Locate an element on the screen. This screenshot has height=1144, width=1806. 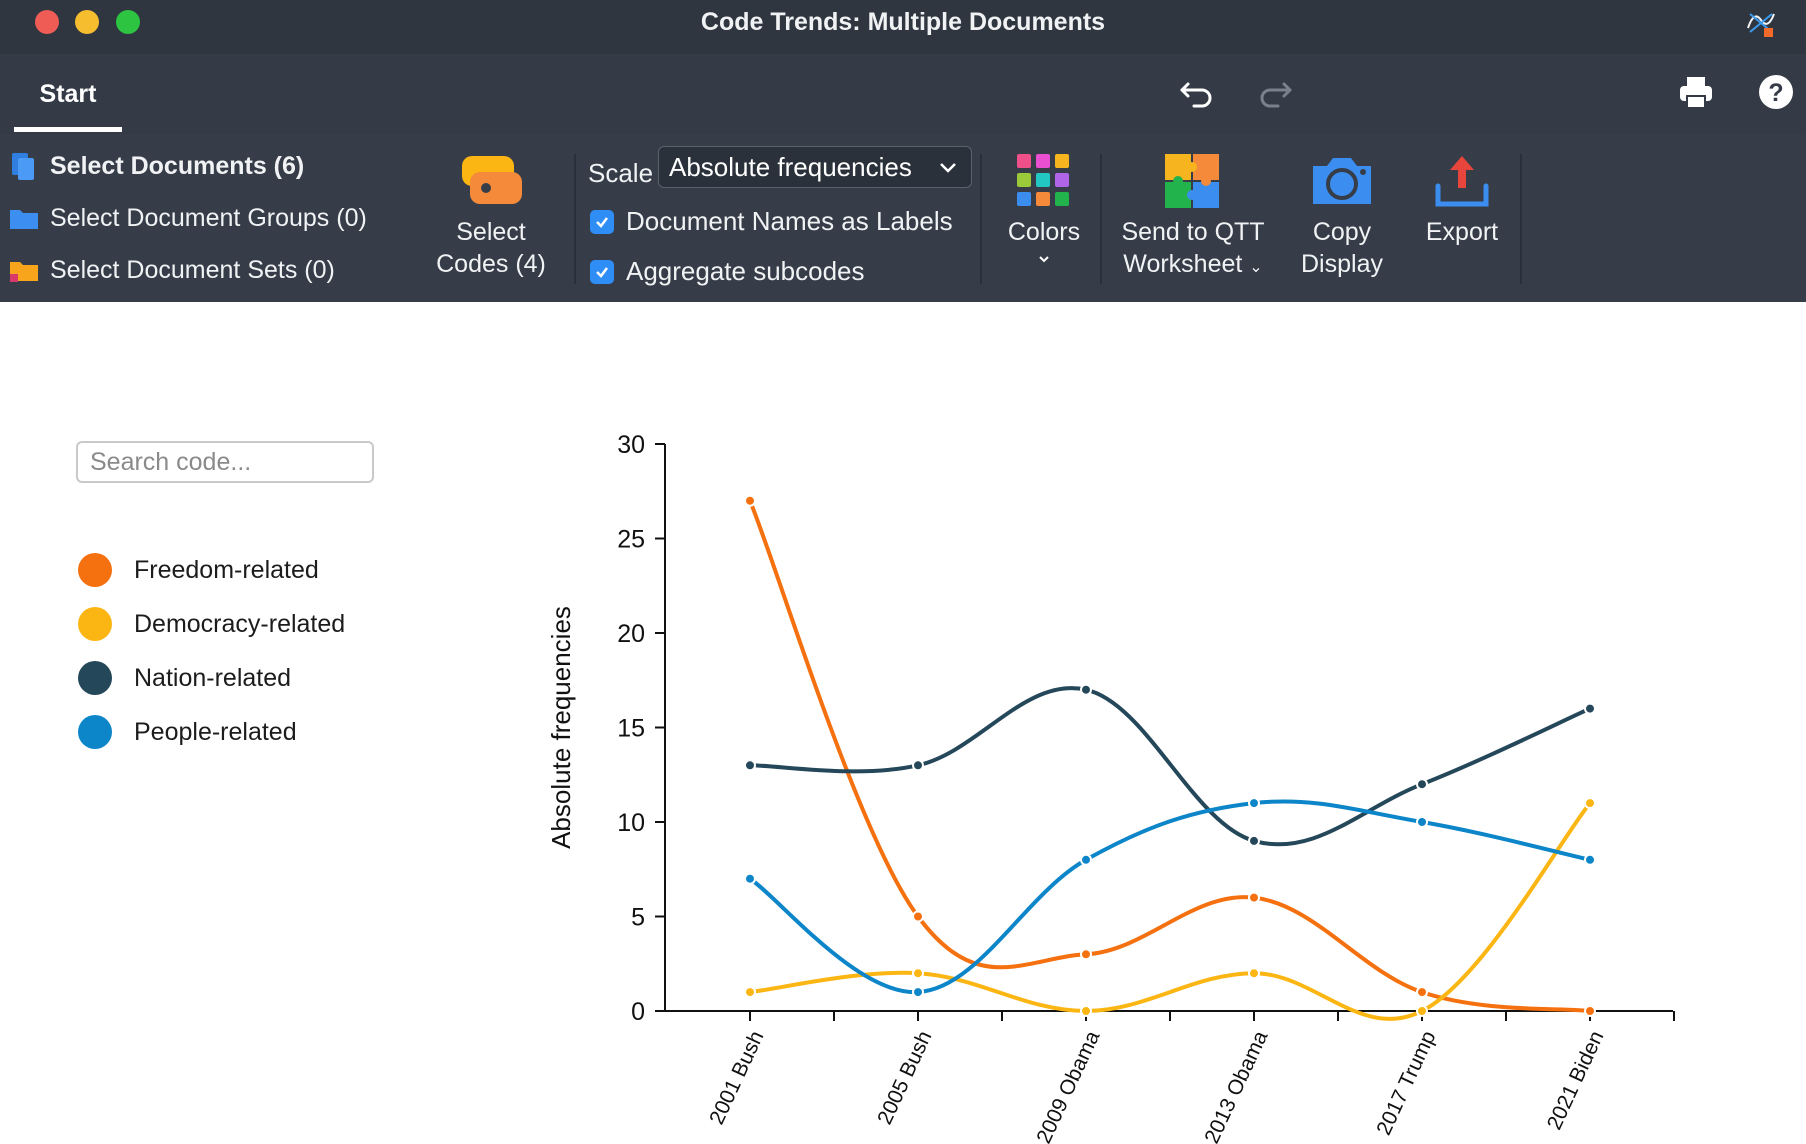
folder-blue-icon is located at coordinates (24, 219).